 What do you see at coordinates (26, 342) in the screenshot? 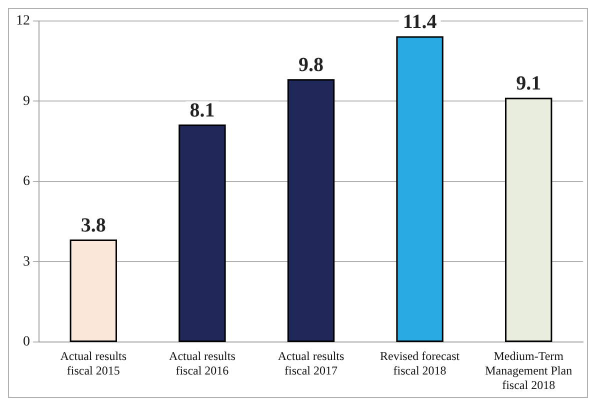
I see `y-tick-label: 0` at bounding box center [26, 342].